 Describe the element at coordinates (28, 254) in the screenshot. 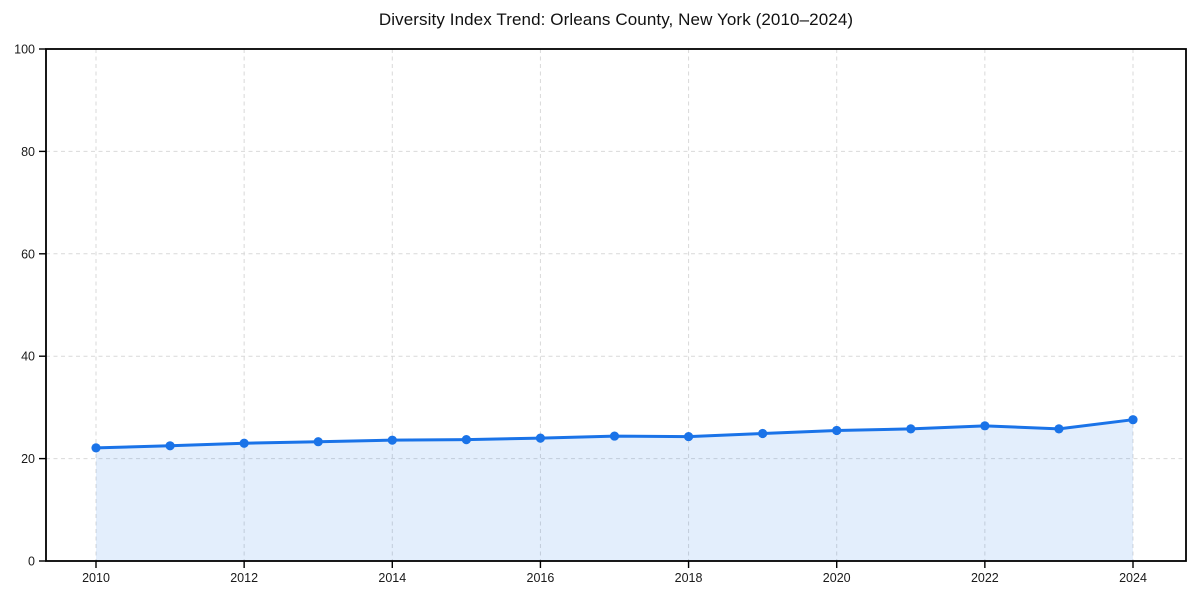

I see `y-tick-label: 60` at that location.